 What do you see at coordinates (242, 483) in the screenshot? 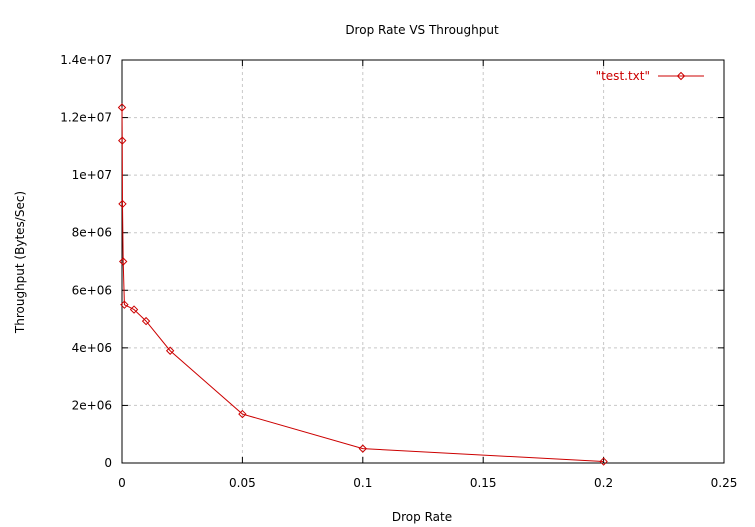
I see `x-tick-label: 0.05` at bounding box center [242, 483].